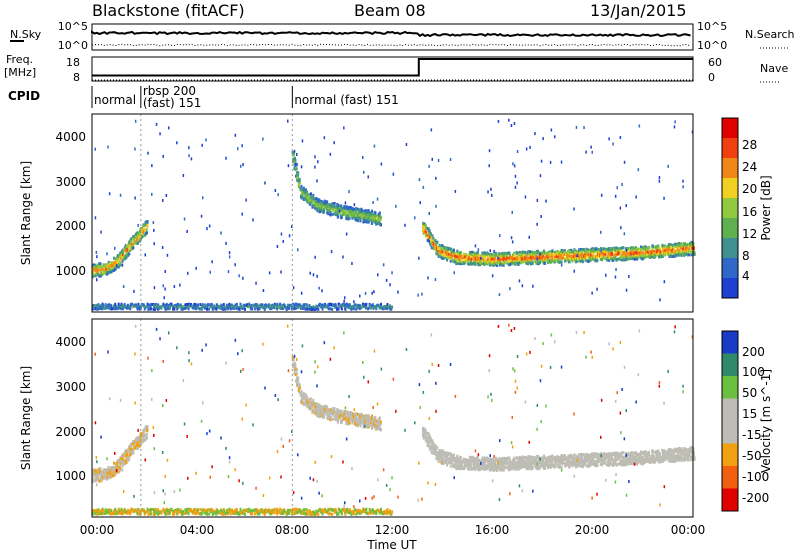 Image resolution: width=800 pixels, height=554 pixels. I want to click on power-cbar-tick-4: 4, so click(746, 276).